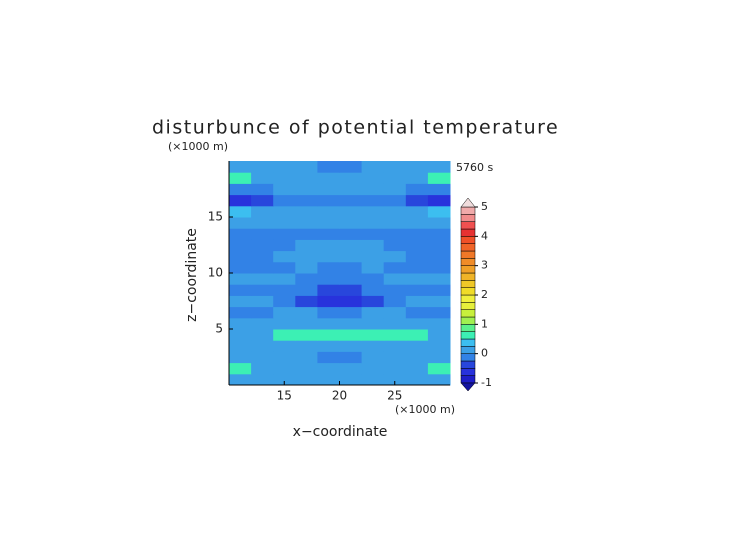 The image size is (752, 536). Describe the element at coordinates (484, 294) in the screenshot. I see `colorbar-label: 2` at that location.